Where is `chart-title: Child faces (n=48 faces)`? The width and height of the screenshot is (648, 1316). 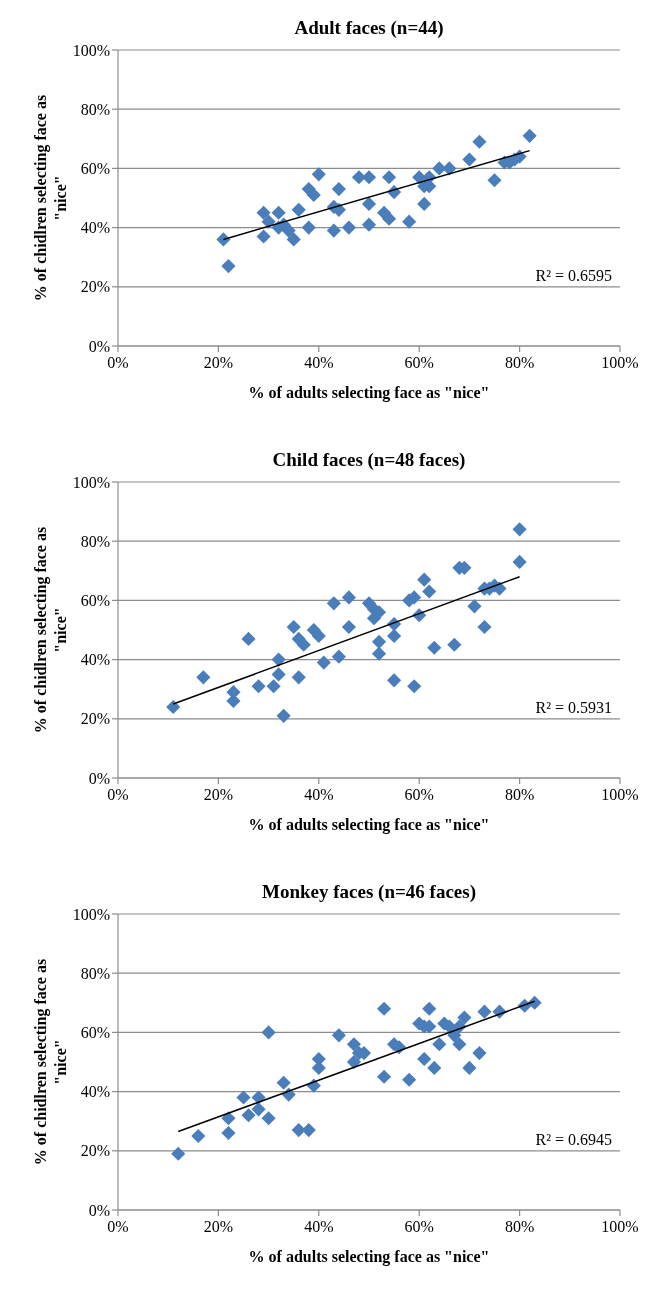 chart-title: Child faces (n=48 faces) is located at coordinates (369, 460).